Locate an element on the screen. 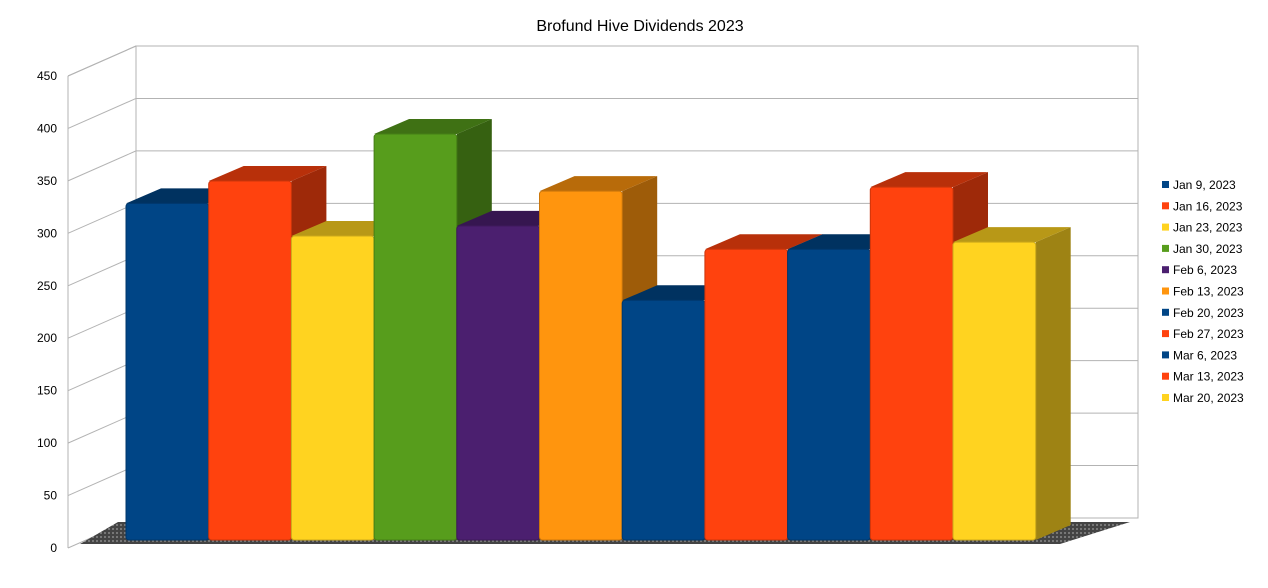 This screenshot has height=588, width=1268. legend-label: Feb 27, 2023 is located at coordinates (1208, 334).